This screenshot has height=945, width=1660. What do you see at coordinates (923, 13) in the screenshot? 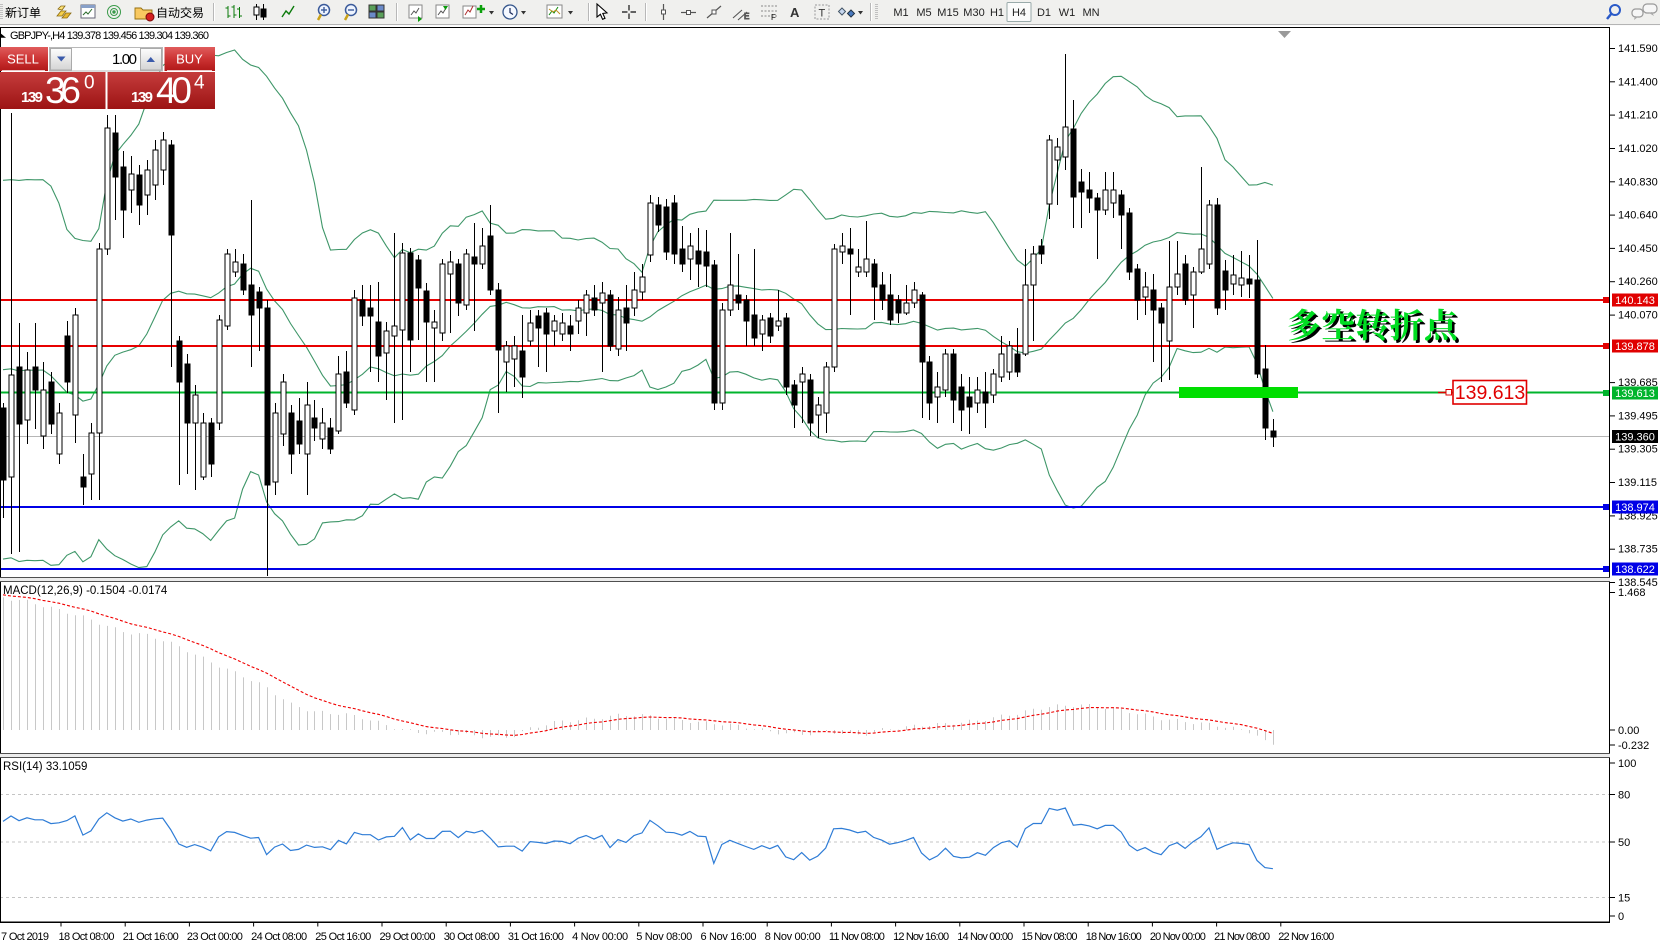
I see `svg-text: M5` at bounding box center [923, 13].